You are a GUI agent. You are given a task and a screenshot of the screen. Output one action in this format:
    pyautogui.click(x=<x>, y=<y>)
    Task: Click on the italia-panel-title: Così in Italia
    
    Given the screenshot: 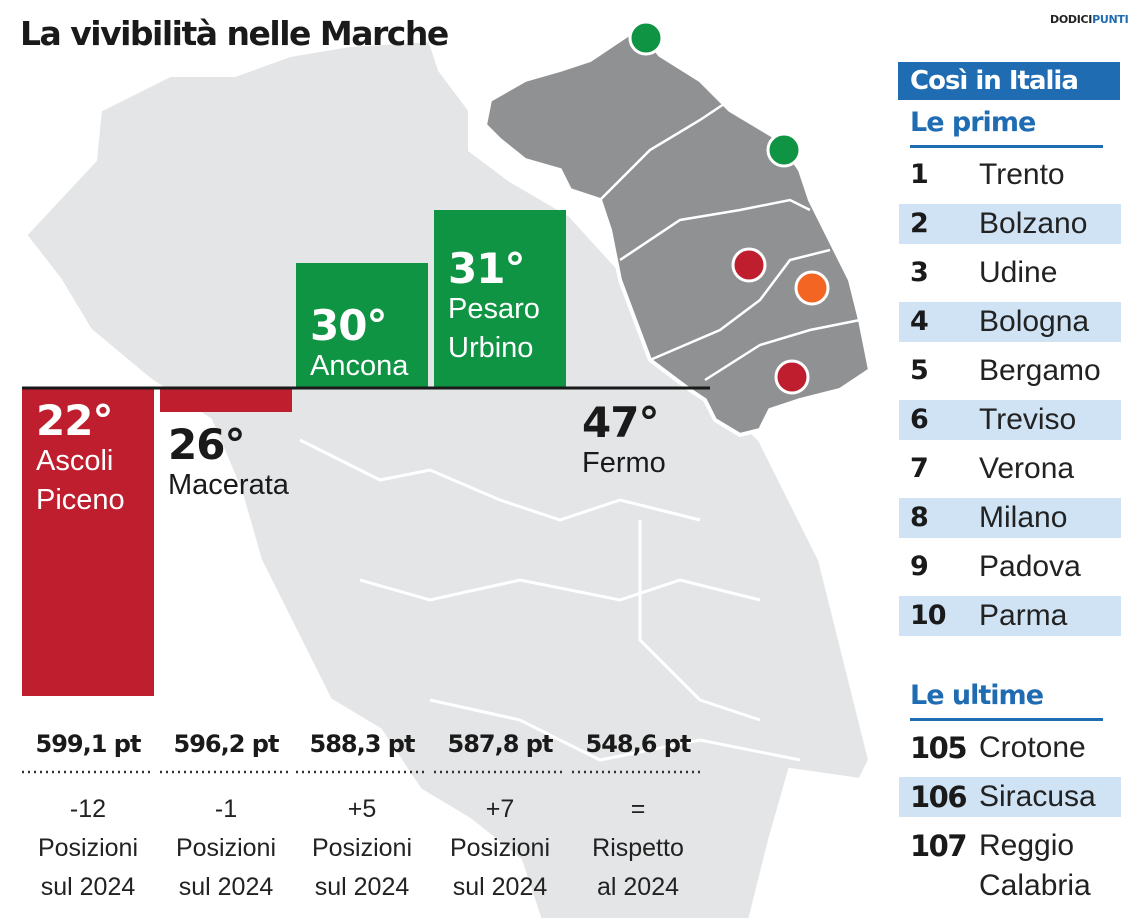 What is the action you would take?
    pyautogui.click(x=1009, y=81)
    